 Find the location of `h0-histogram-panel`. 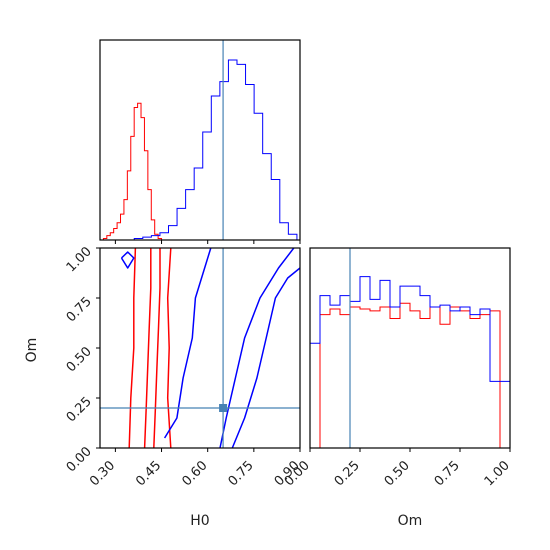

h0-histogram-panel is located at coordinates (200, 141).